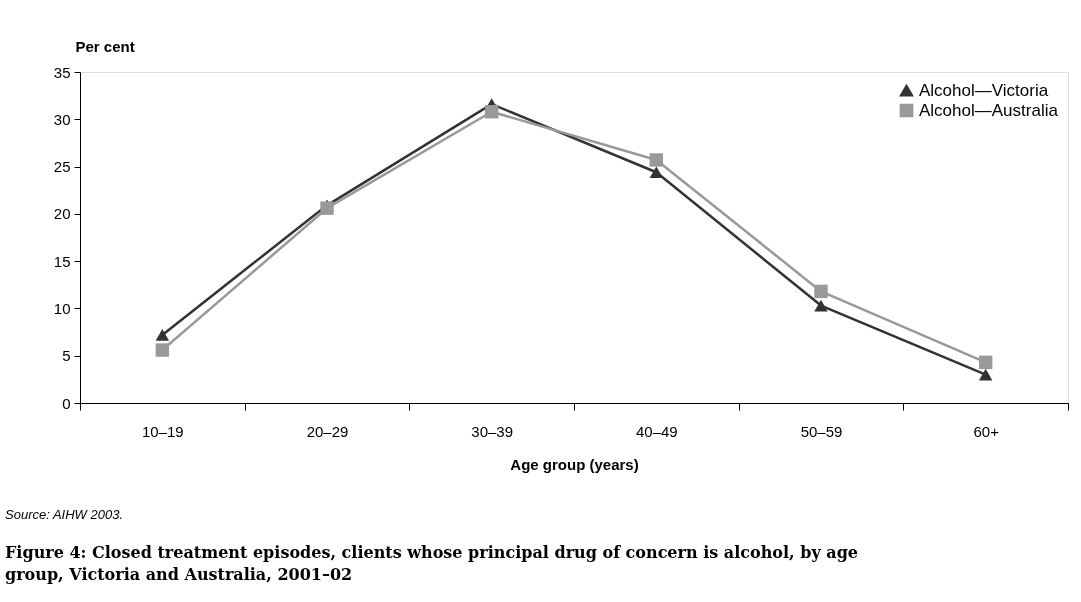 This screenshot has height=602, width=1081. What do you see at coordinates (656, 431) in the screenshot?
I see `x-tick-label: 40–49` at bounding box center [656, 431].